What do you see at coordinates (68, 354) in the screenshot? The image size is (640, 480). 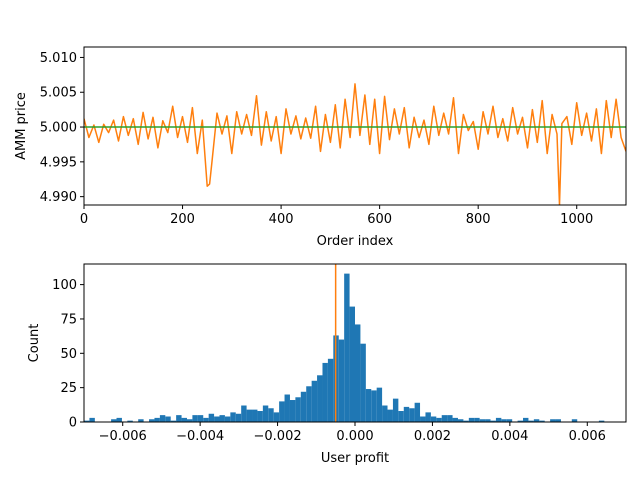 I see `profit-histogram-y-axis: 0 25 50 75 100` at bounding box center [68, 354].